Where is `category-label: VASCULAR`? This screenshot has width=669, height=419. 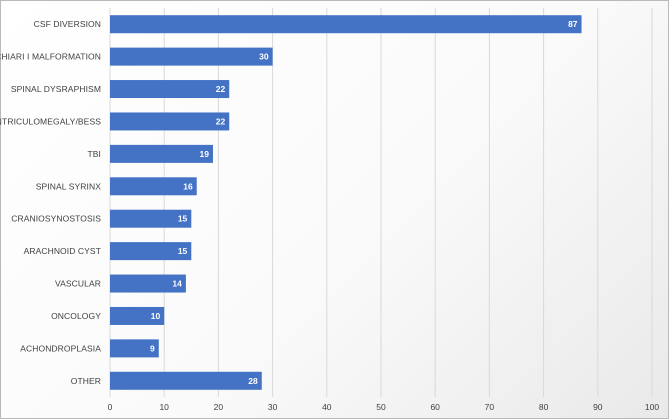 category-label: VASCULAR is located at coordinates (78, 284).